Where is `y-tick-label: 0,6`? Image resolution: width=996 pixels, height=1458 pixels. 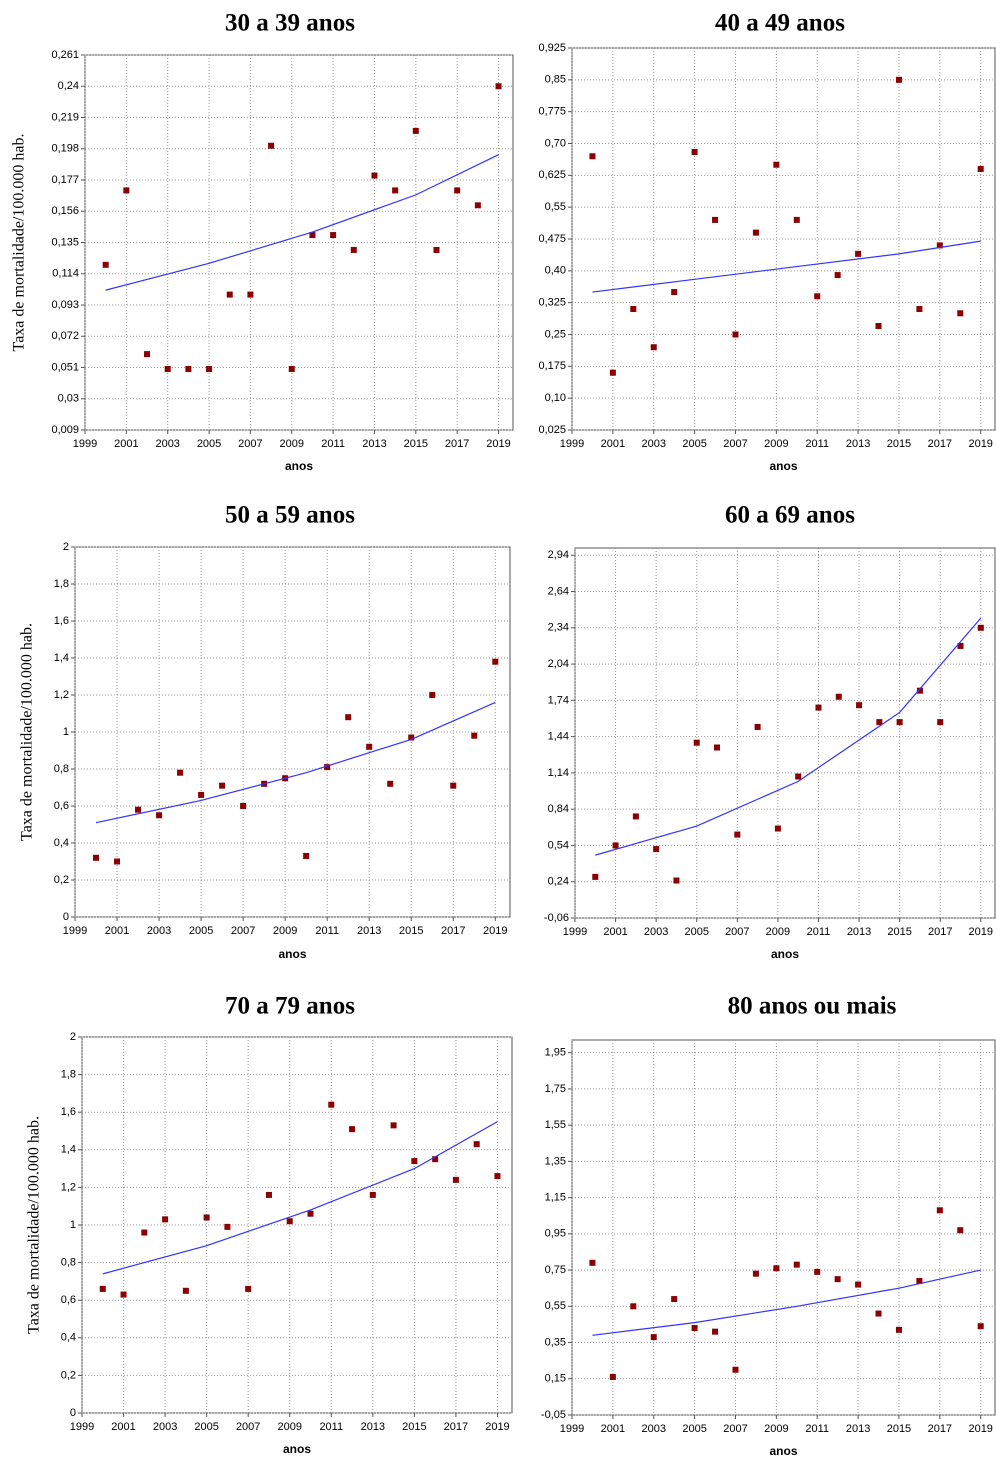 y-tick-label: 0,6 is located at coordinates (68, 1300).